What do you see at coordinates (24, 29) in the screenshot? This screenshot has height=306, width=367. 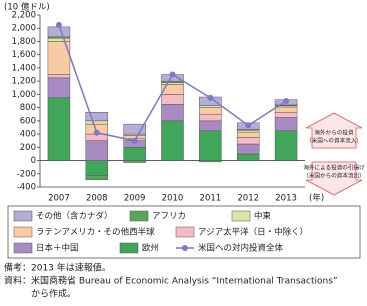 I see `y-tick-label: 2,000` at bounding box center [24, 29].